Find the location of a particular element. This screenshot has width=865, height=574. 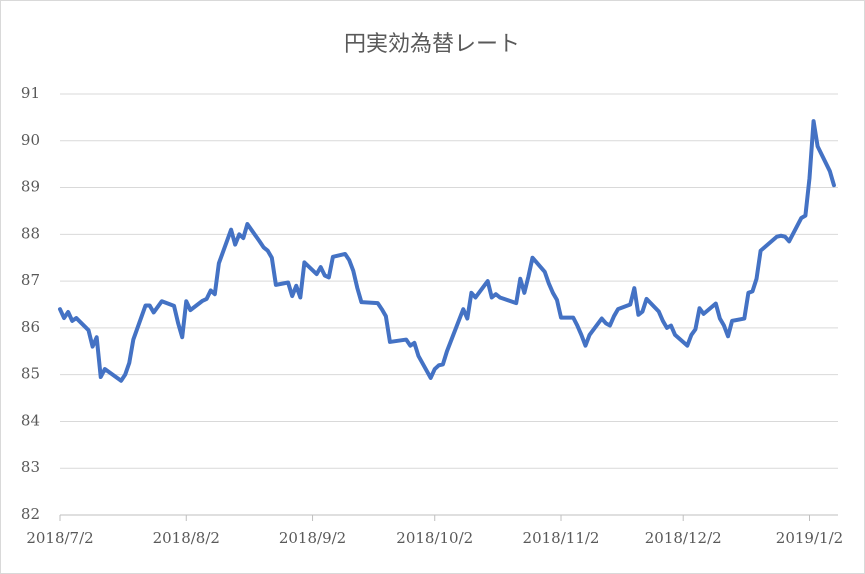

x-tick-label: 2018/9/2 is located at coordinates (312, 538).